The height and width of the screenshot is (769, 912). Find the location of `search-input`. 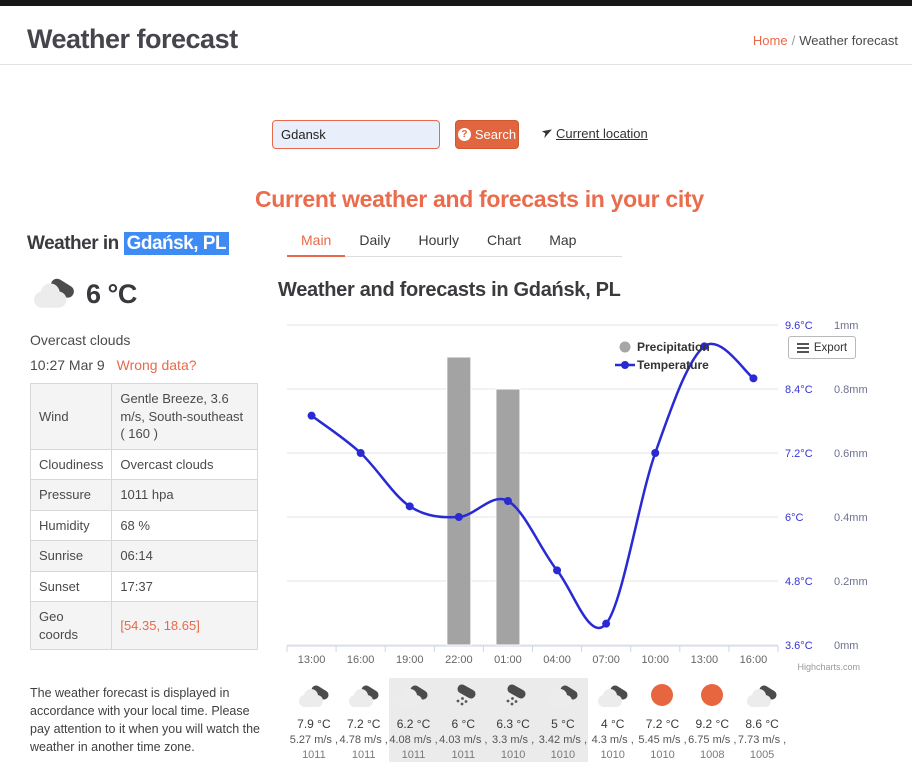

search-input is located at coordinates (356, 134).